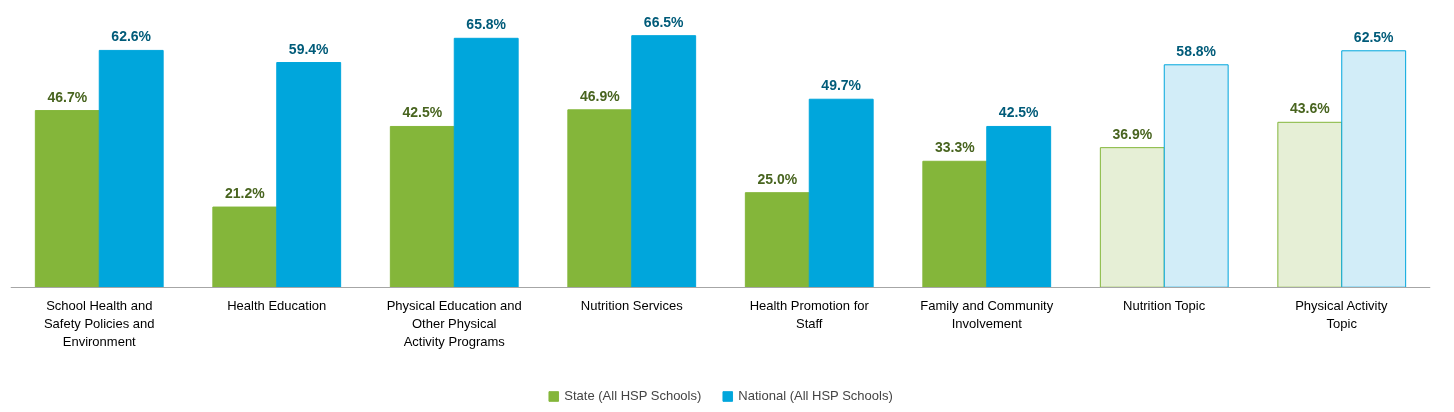  I want to click on data-label: 46.7%, so click(67, 96).